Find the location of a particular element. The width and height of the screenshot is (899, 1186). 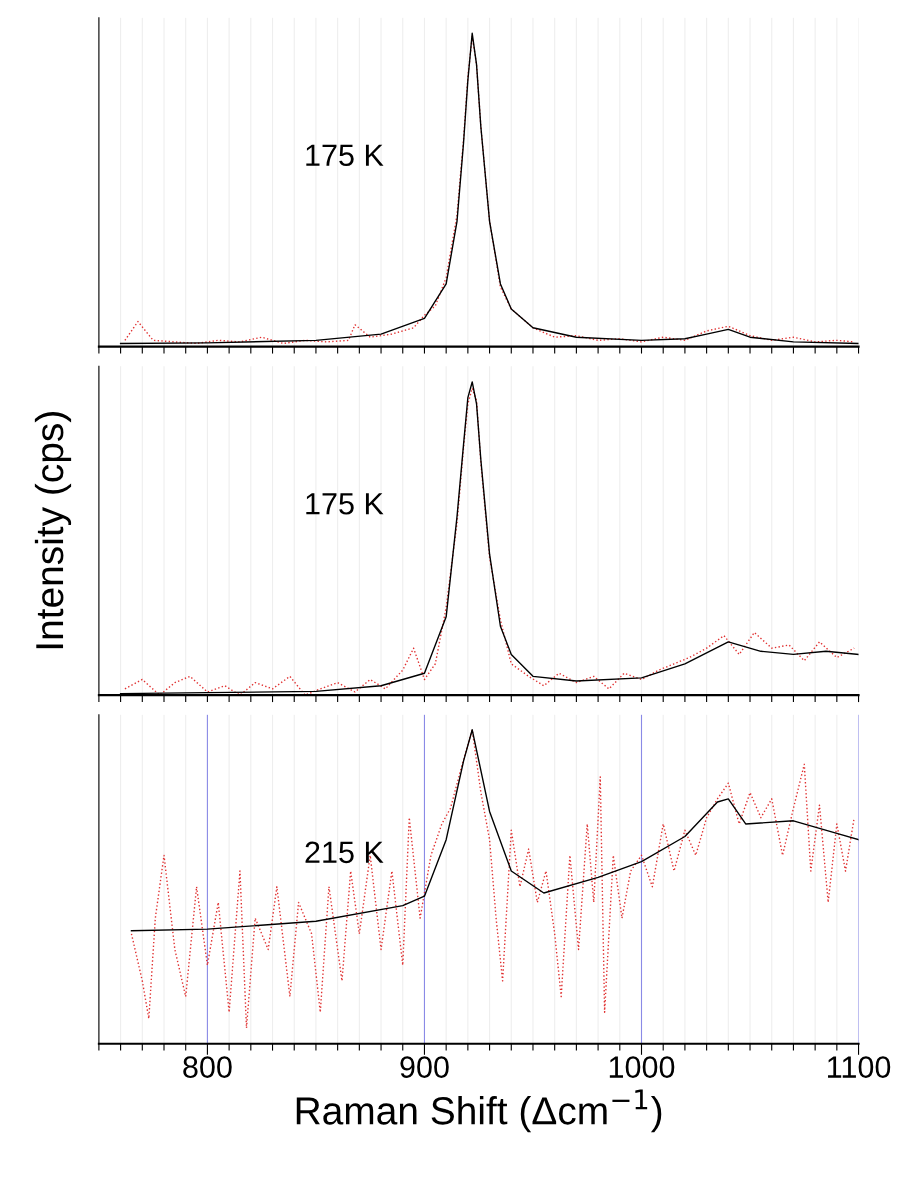

x-tick-label: 900 is located at coordinates (424, 1067).